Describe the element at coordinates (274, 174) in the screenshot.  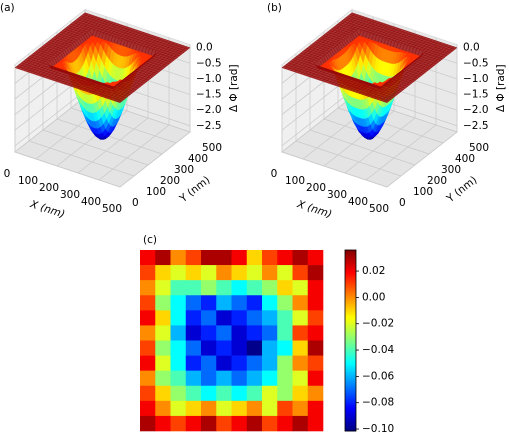
I see `x-tick-label: 0` at that location.